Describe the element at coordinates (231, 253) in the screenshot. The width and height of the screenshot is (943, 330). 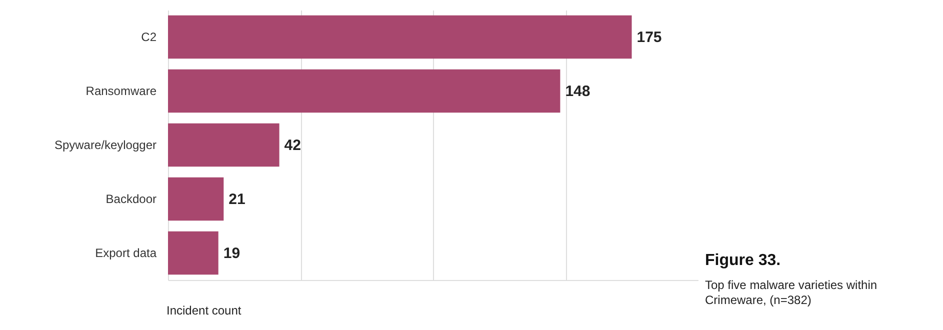
I see `data-label: 19` at that location.